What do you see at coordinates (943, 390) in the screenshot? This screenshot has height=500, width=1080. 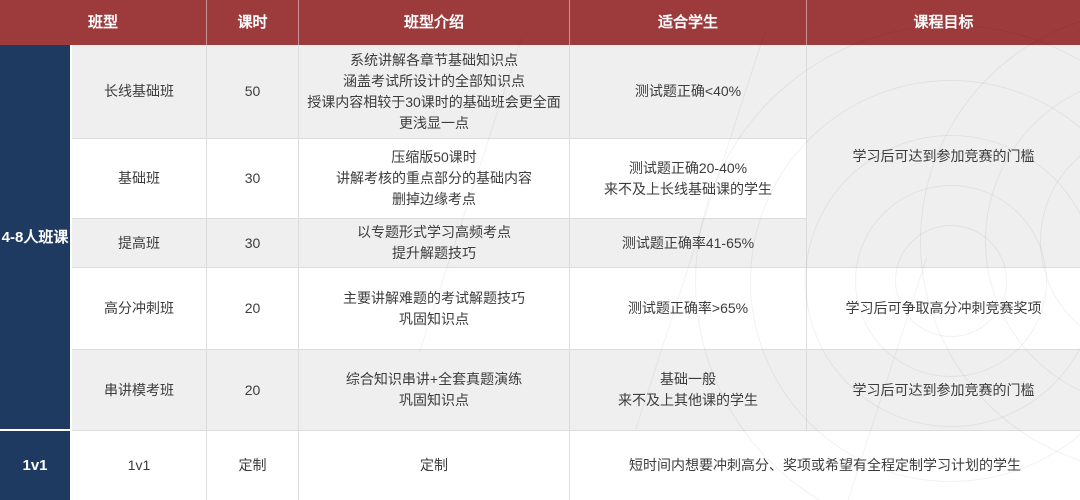 I see `goal-cell: 学习后可达到参加竞赛的门槛` at bounding box center [943, 390].